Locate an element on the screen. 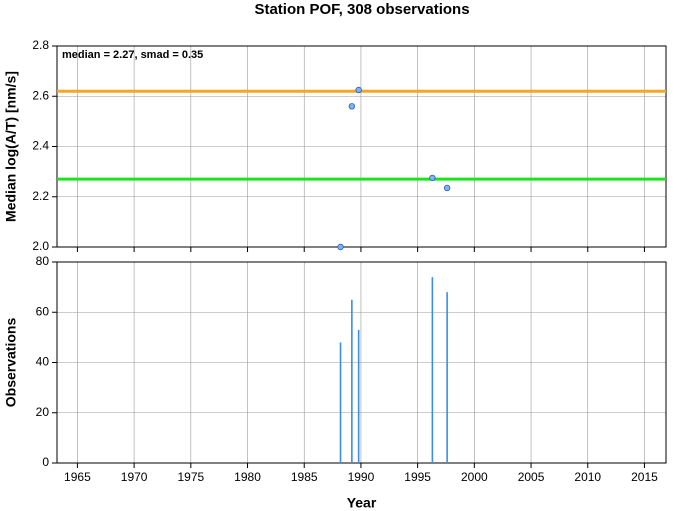 This screenshot has height=511, width=673. x-tick-label: 1985 is located at coordinates (304, 477).